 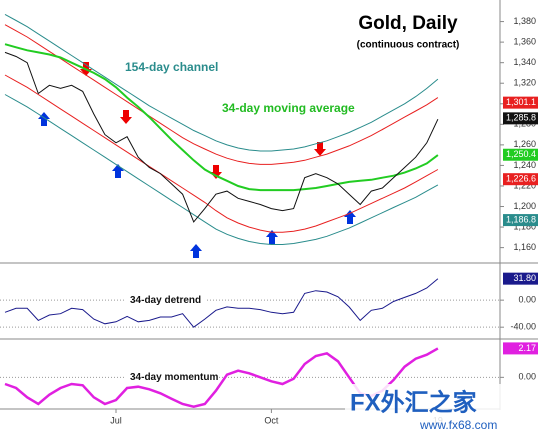 I want to click on last-value-label: 1,250.4, so click(x=521, y=154).